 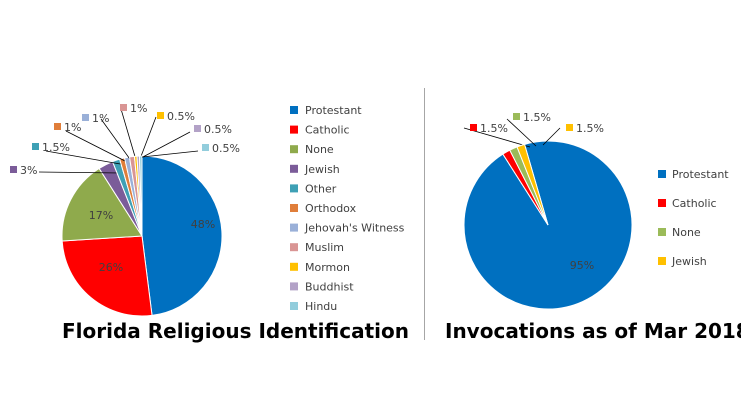 What do you see at coordinates (321, 306) in the screenshot?
I see `fl-legend-label-hindu: Hindu` at bounding box center [321, 306].